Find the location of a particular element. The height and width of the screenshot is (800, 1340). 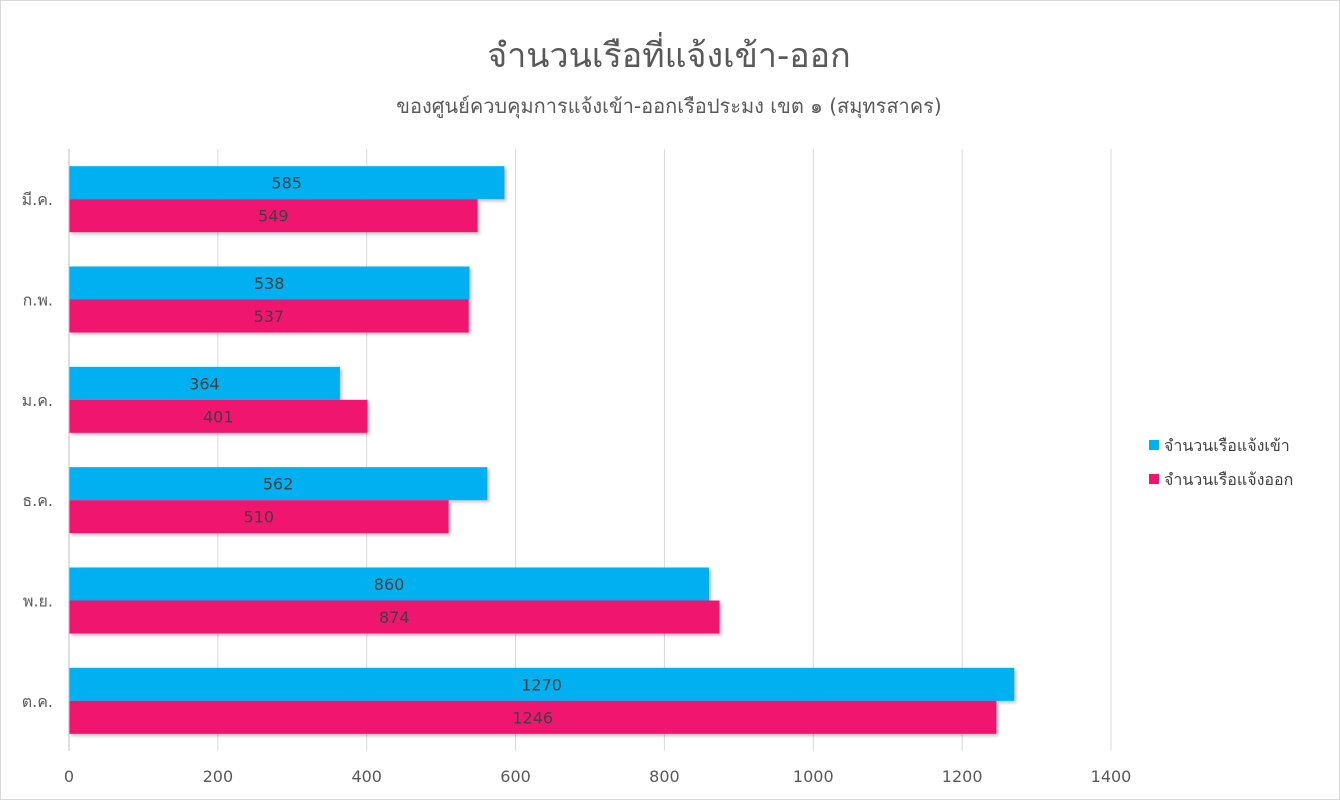

data-label: 562 is located at coordinates (278, 484).